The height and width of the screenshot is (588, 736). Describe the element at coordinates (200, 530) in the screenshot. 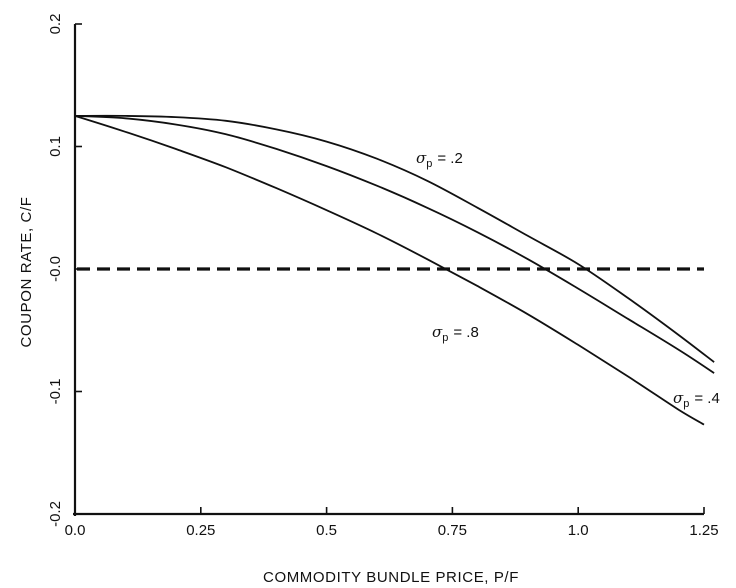

I see `x-tick-label: 0.25` at that location.